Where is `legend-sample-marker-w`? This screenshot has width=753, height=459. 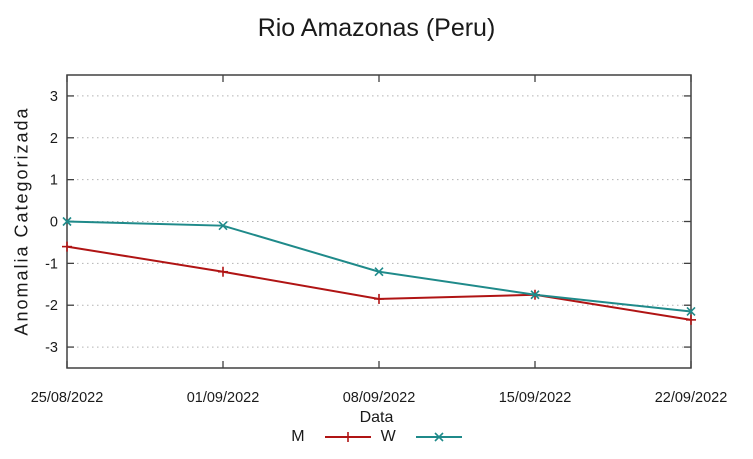 legend-sample-marker-w is located at coordinates (439, 437).